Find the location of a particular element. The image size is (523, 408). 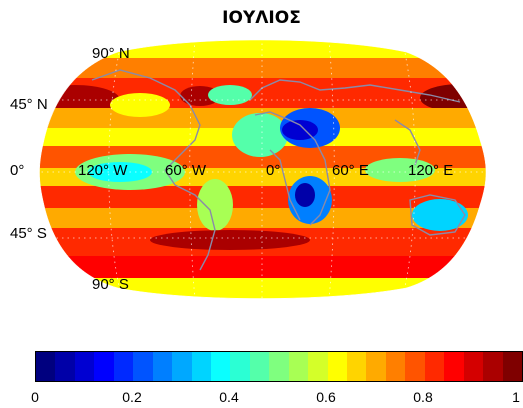

colorbar-tick-1: 1 is located at coordinates (516, 397).